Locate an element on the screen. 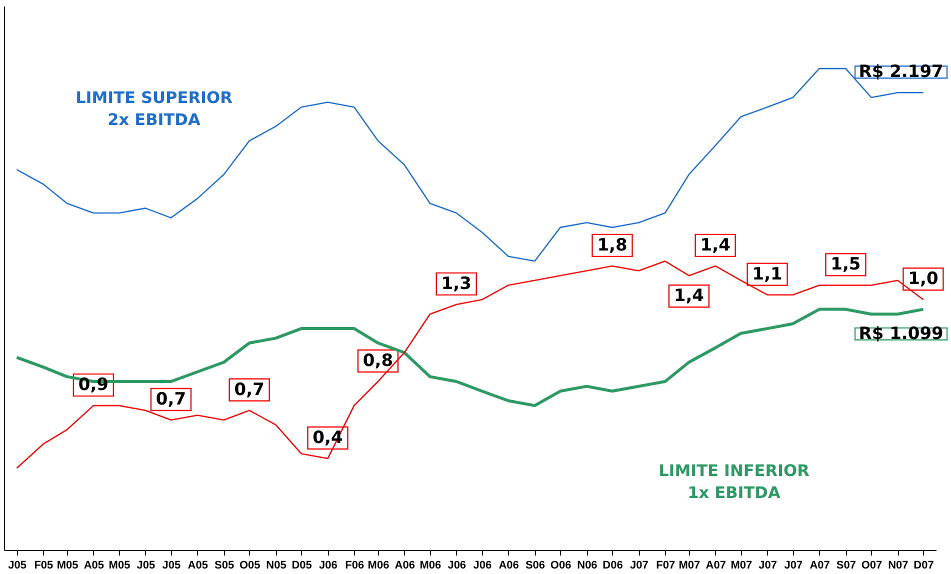 Image resolution: width=951 pixels, height=574 pixels. x-tick-label: O06 is located at coordinates (561, 566).